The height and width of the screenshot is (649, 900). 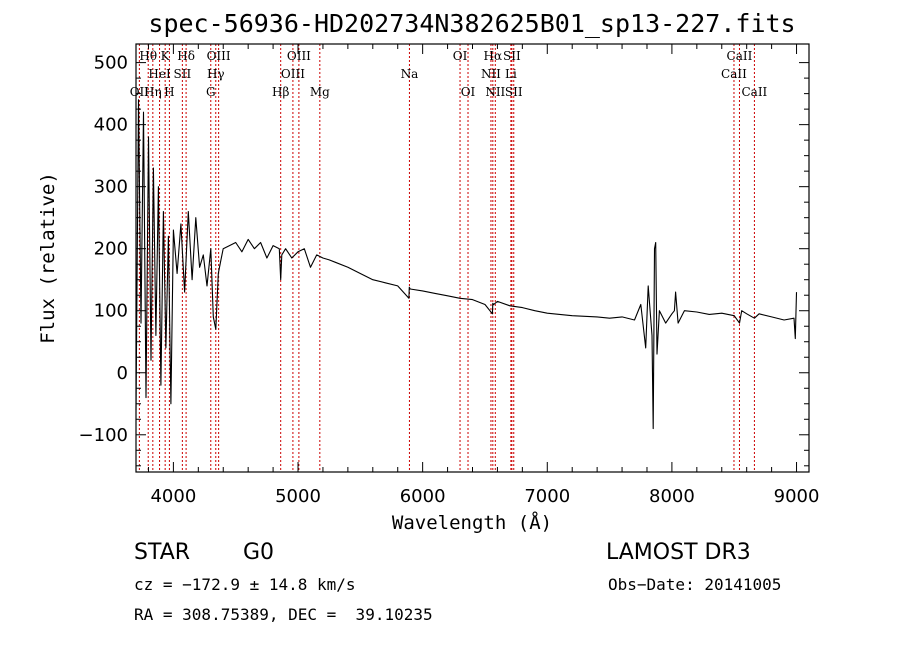 I want to click on redshift-velocity: cz = −172.9 ± 14.8 km/s, so click(x=245, y=584).